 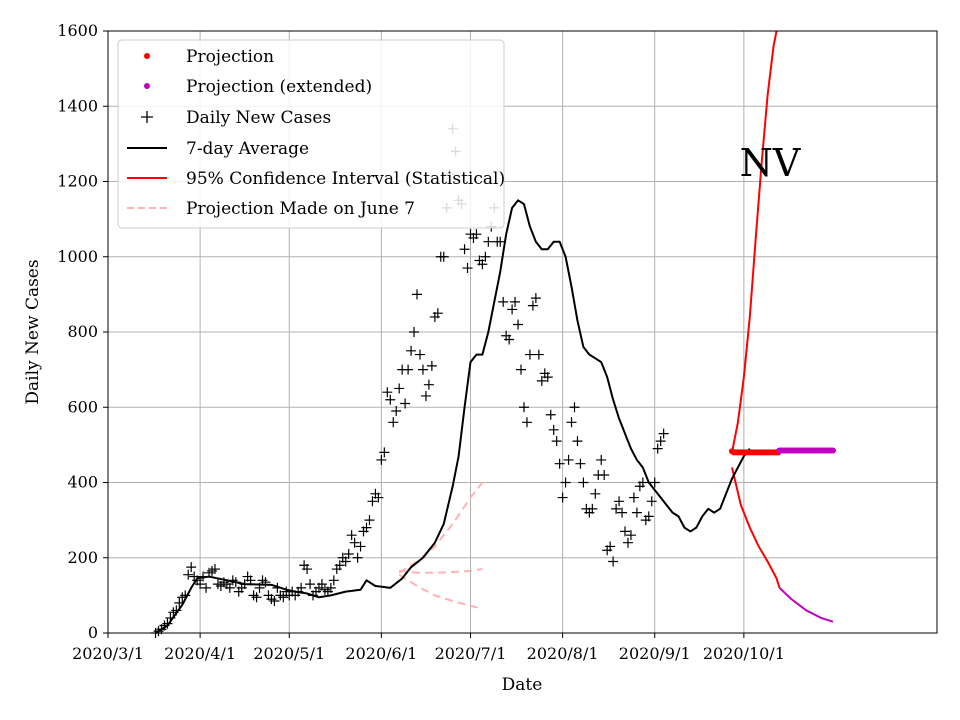 I want to click on legend-box, so click(x=311, y=134).